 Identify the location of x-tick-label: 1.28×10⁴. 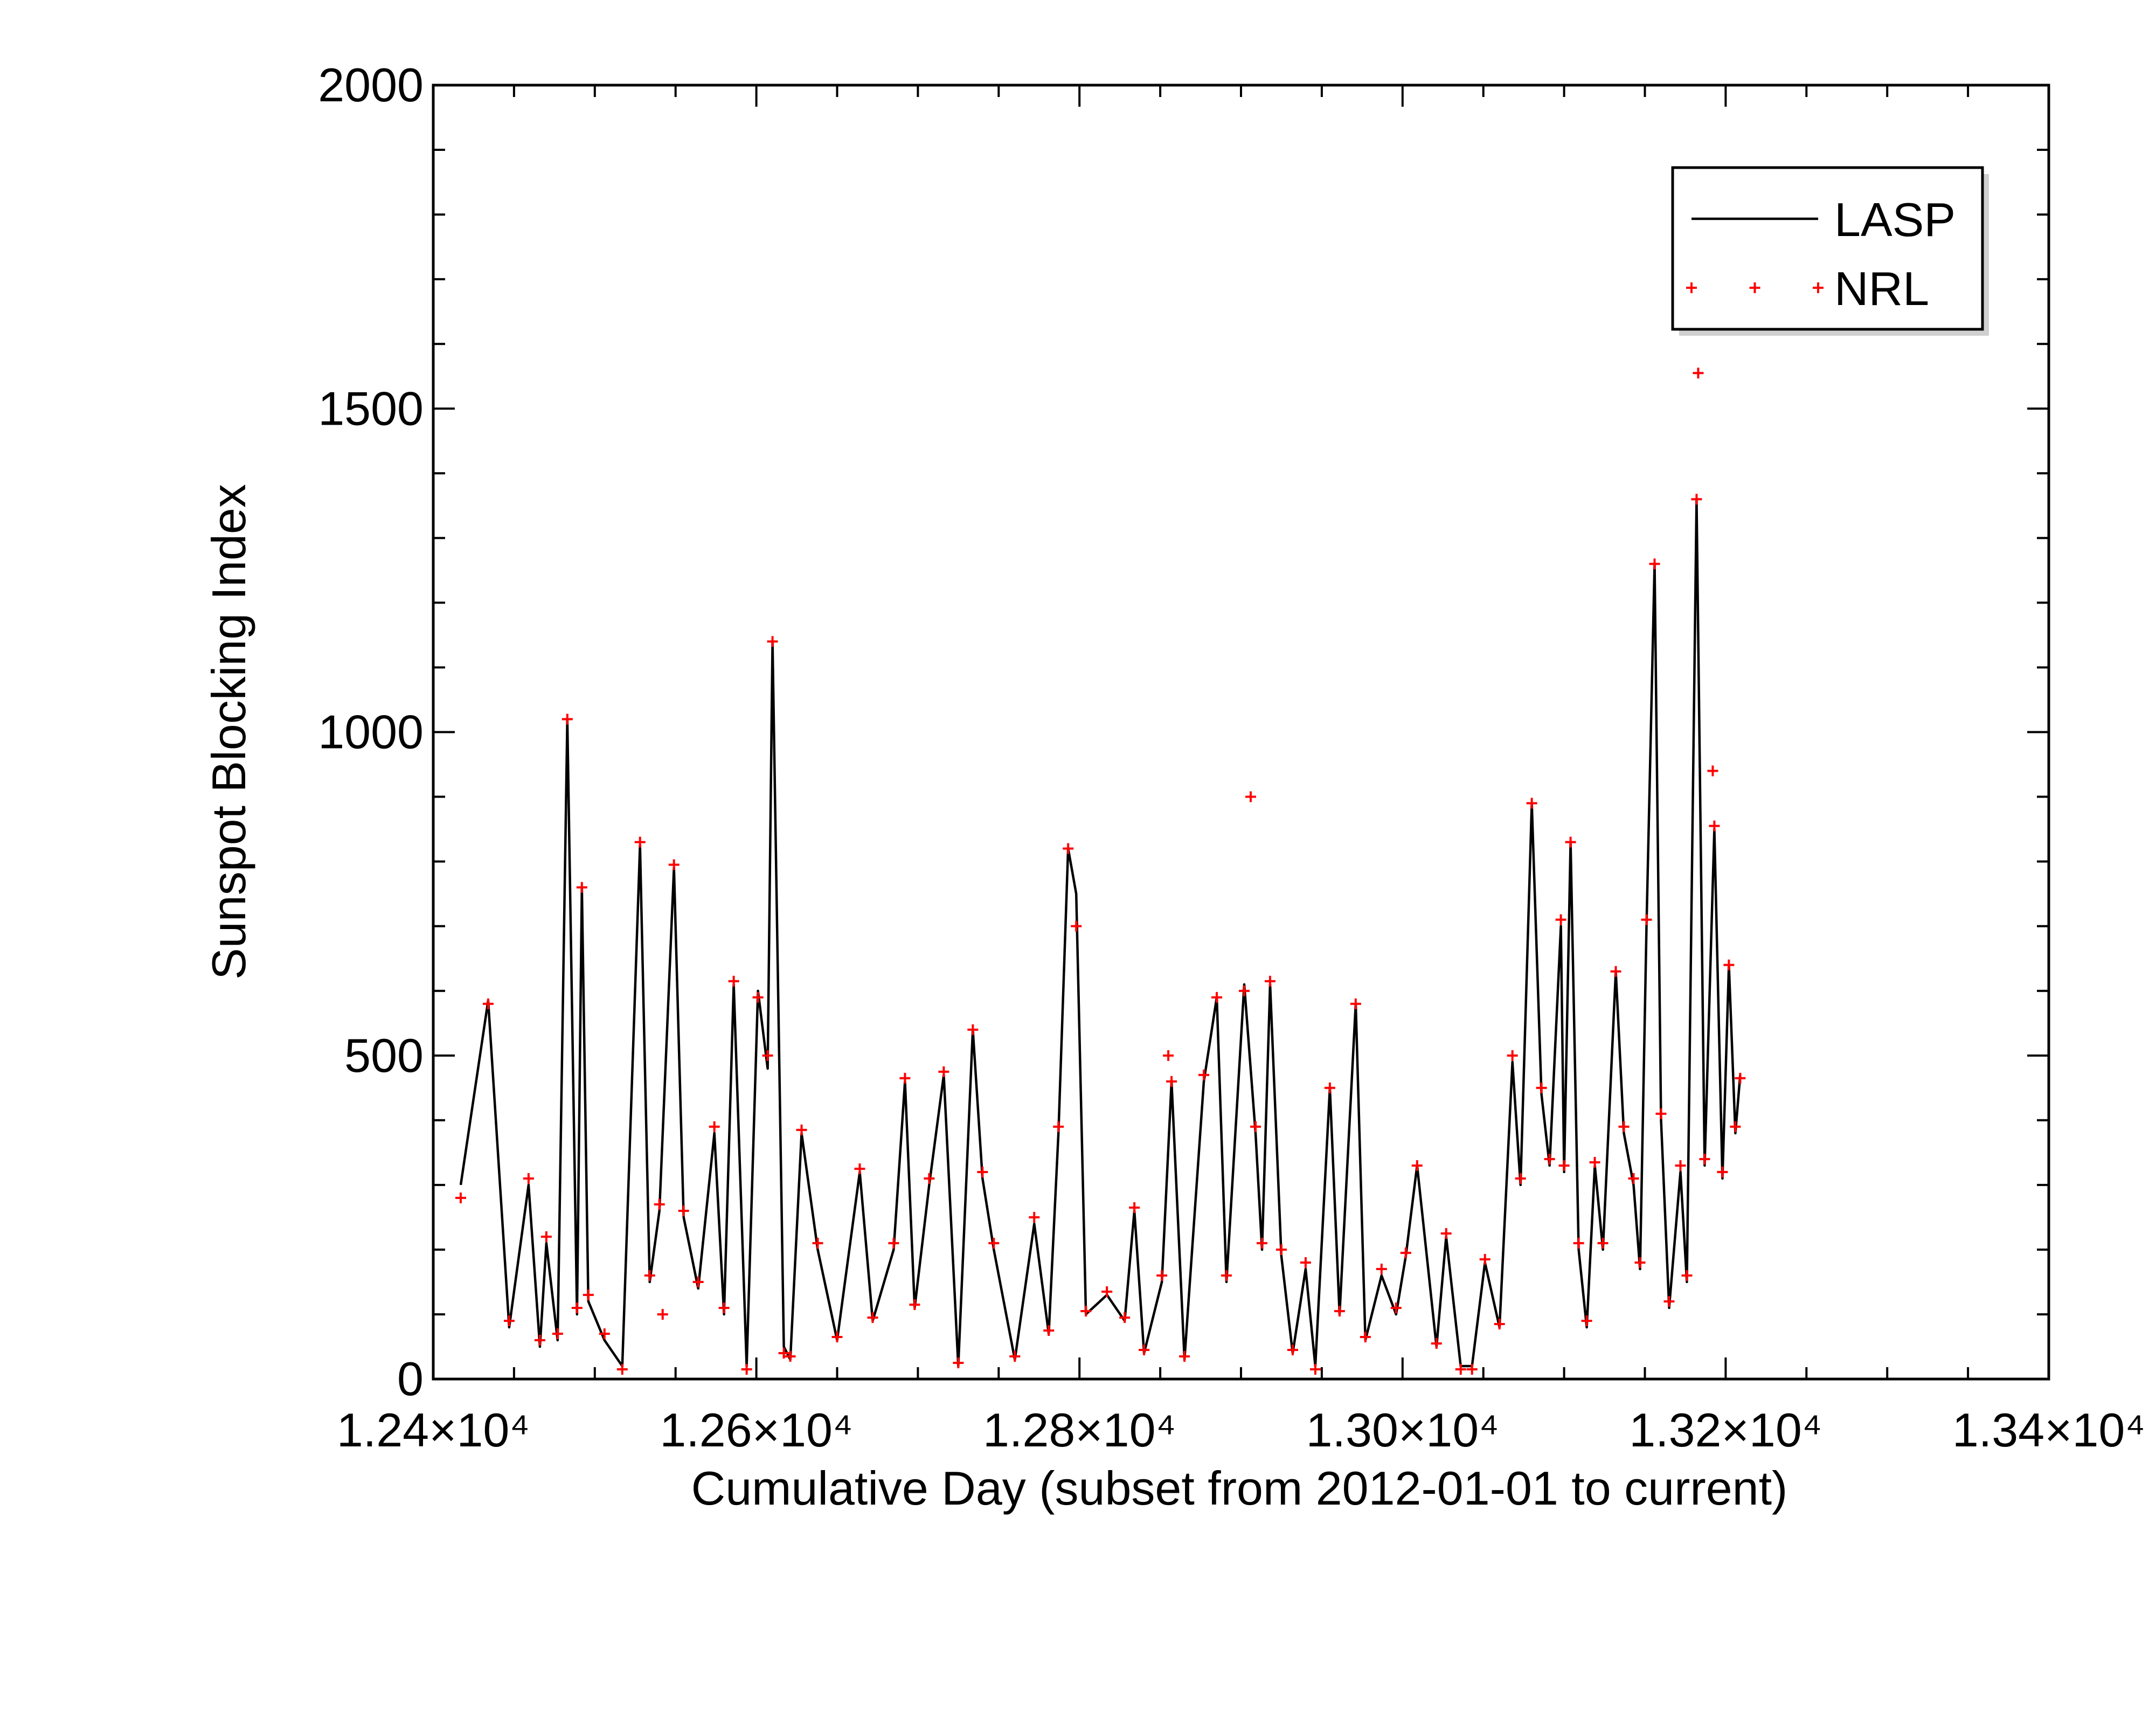
(1079, 1430).